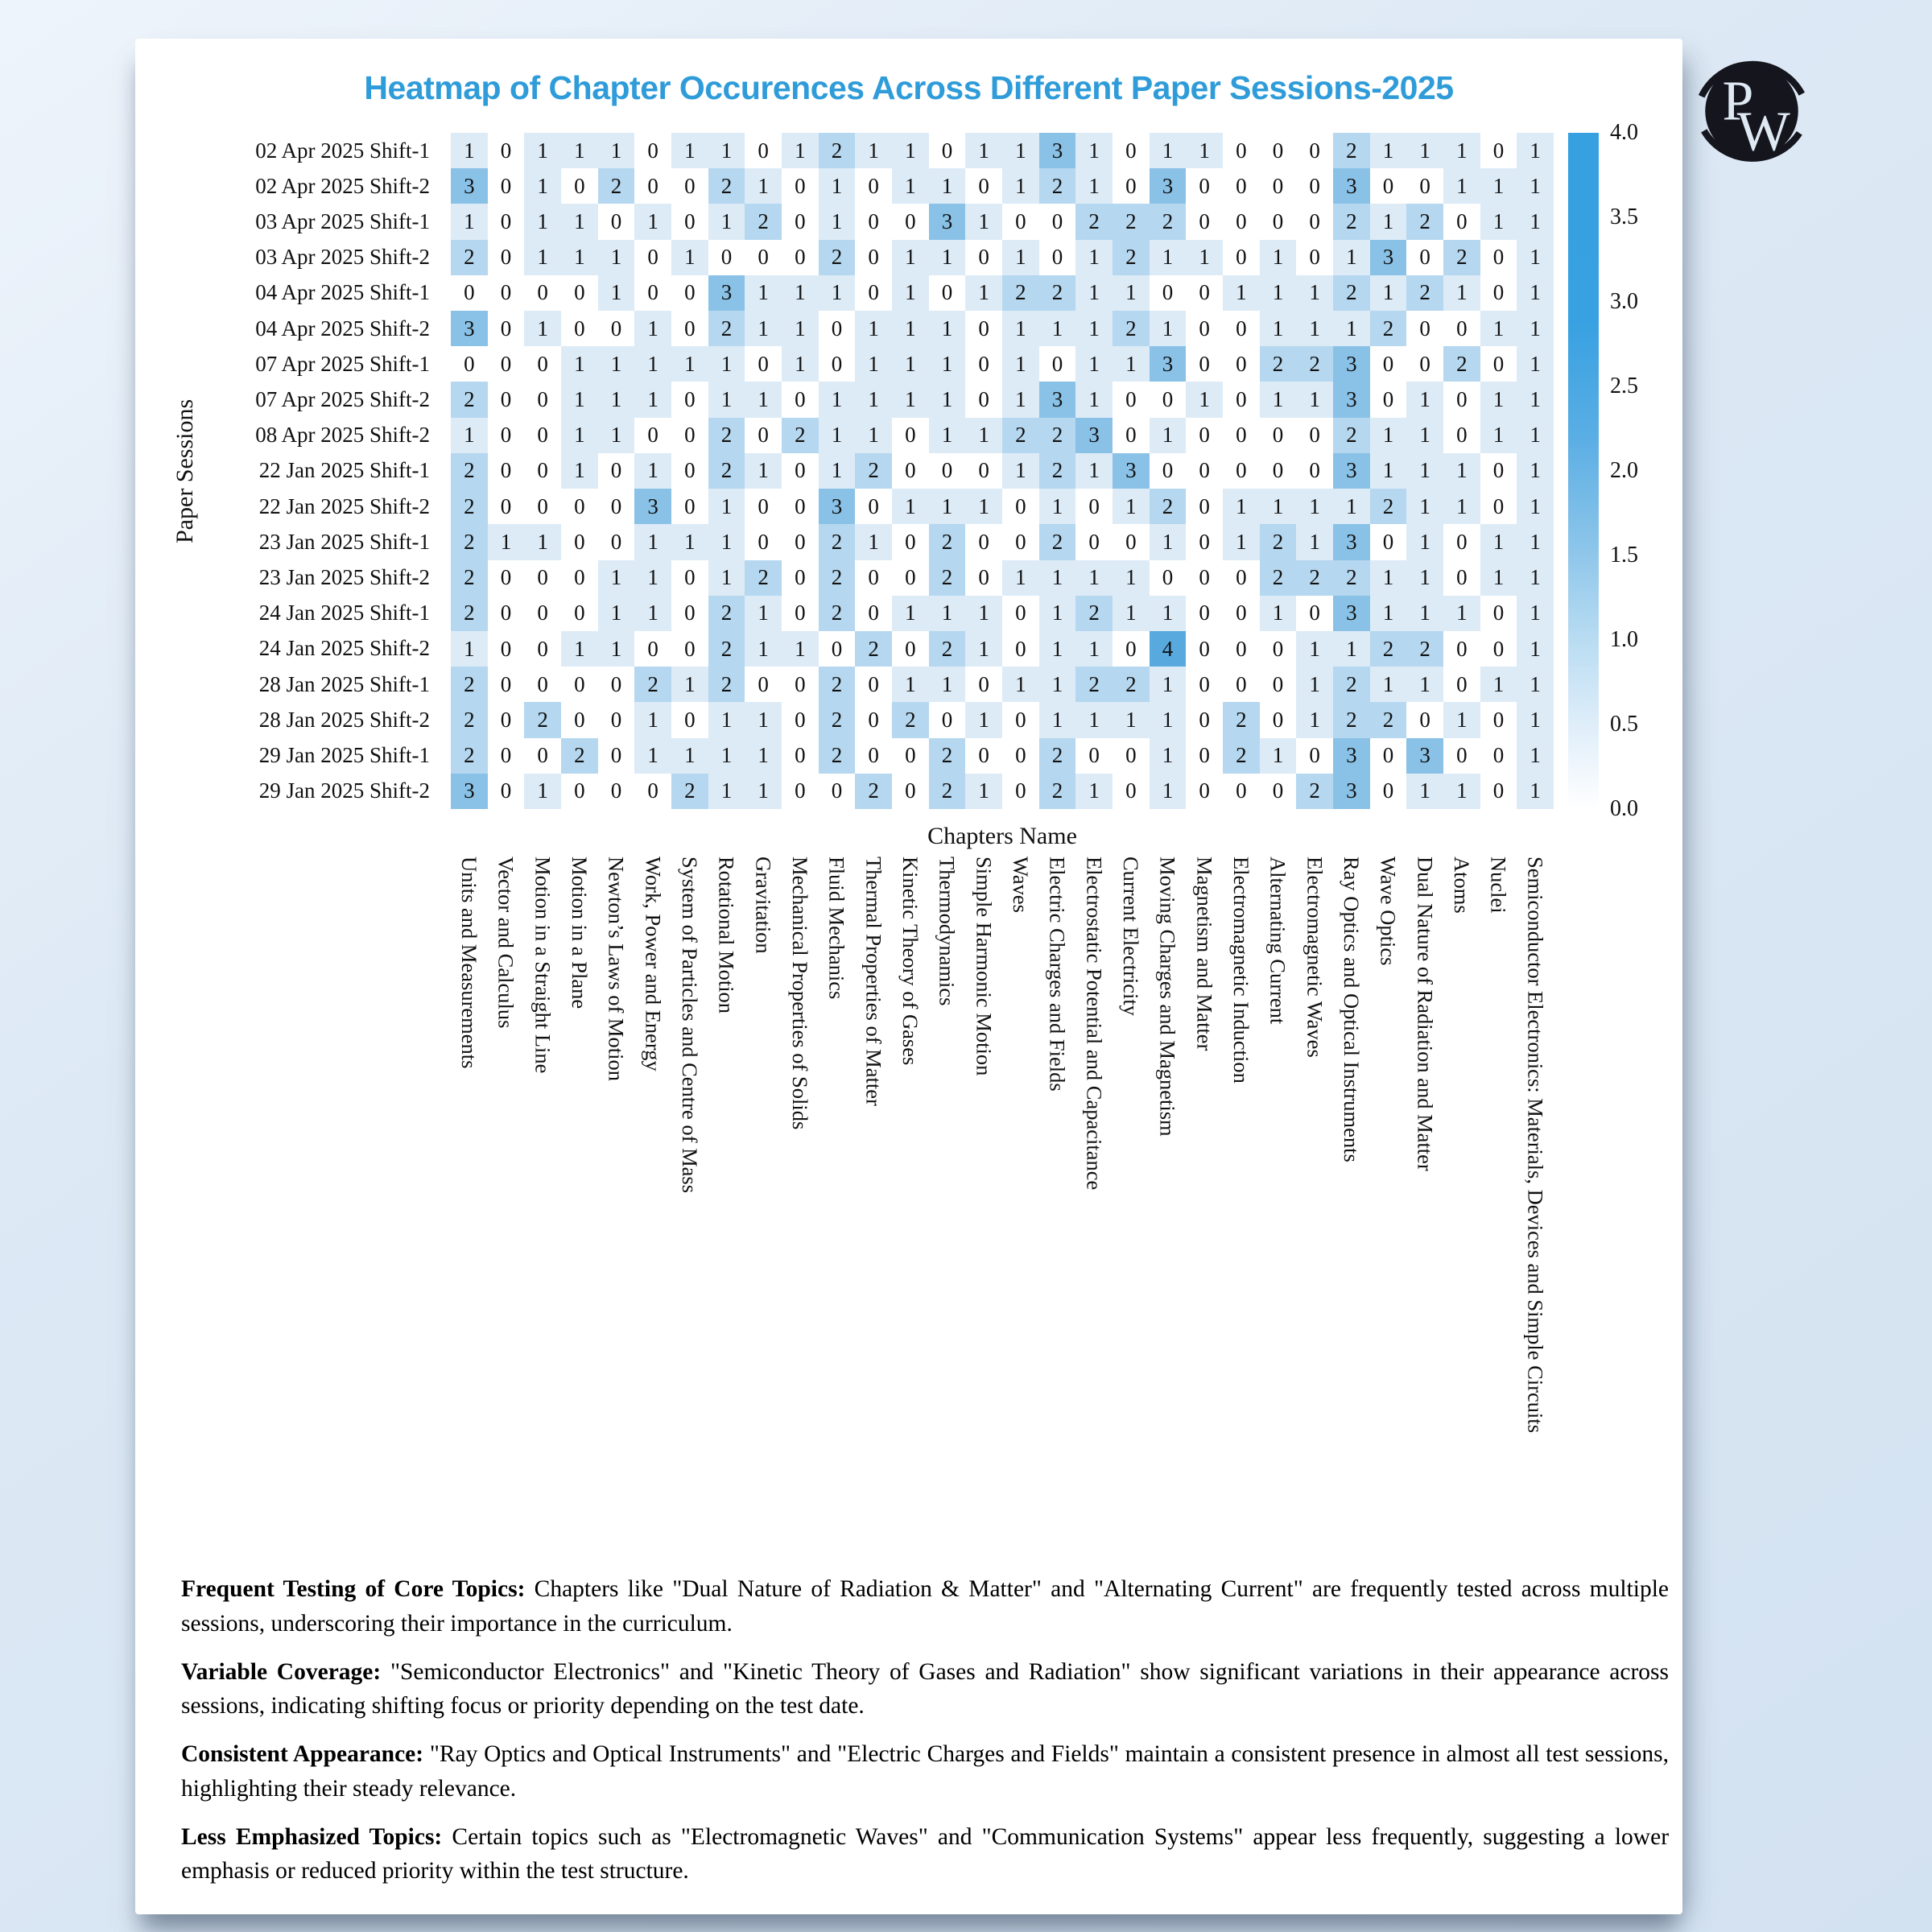 The image size is (1932, 1932). Describe the element at coordinates (616, 969) in the screenshot. I see `column-label: Newton’s Laws of Motion` at that location.